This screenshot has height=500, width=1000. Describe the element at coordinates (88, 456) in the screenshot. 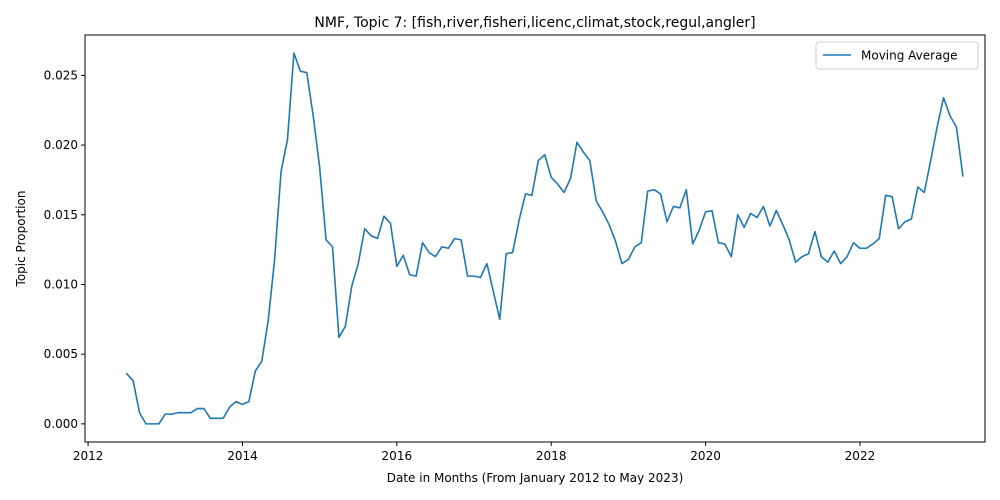

I see `x-tick-label: 2012` at that location.